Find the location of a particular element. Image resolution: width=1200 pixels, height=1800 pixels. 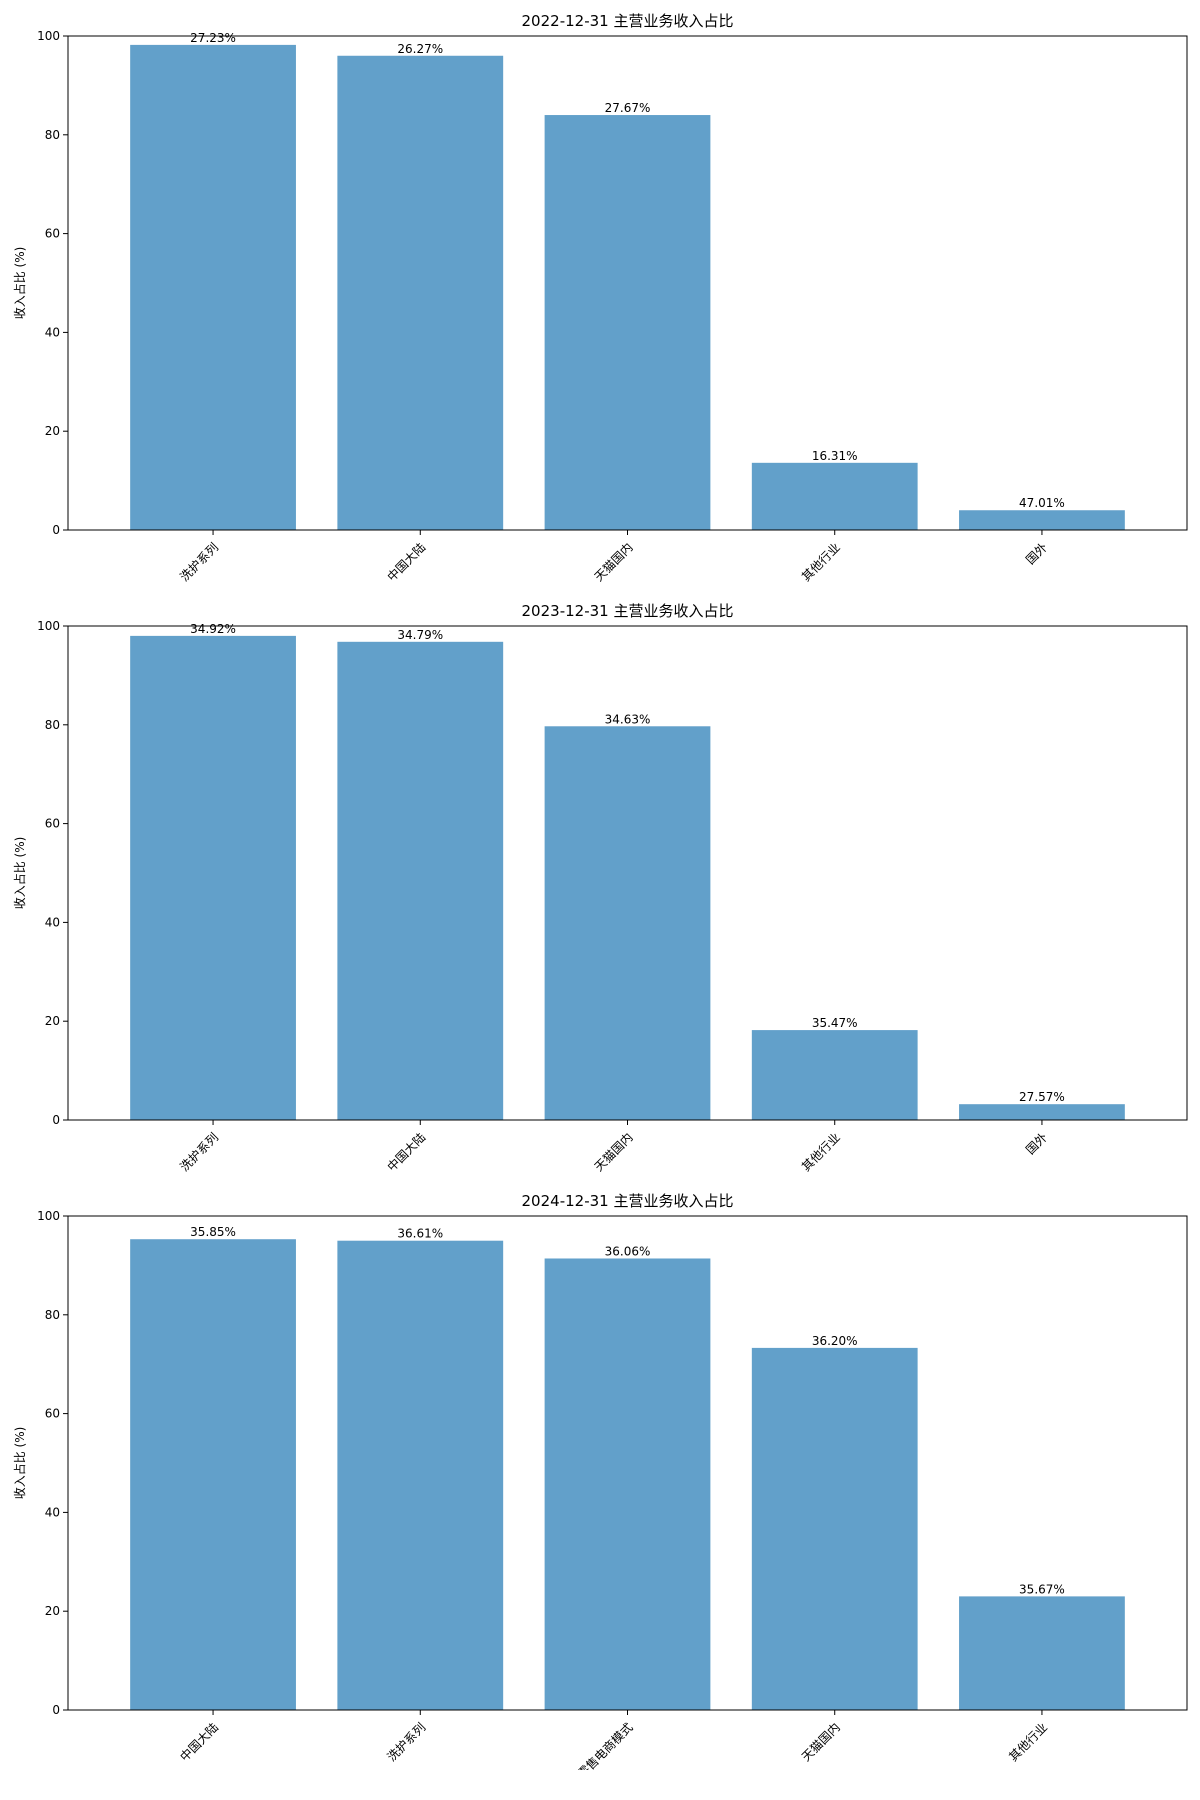

data-label: 27.57% is located at coordinates (1042, 1097).